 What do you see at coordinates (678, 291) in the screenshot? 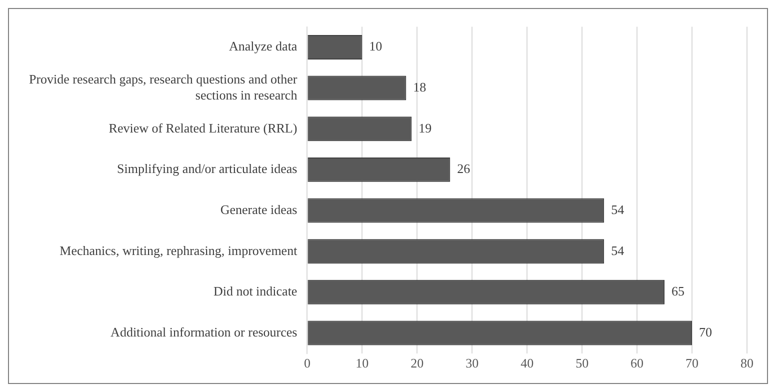
I see `data-label: 65` at bounding box center [678, 291].